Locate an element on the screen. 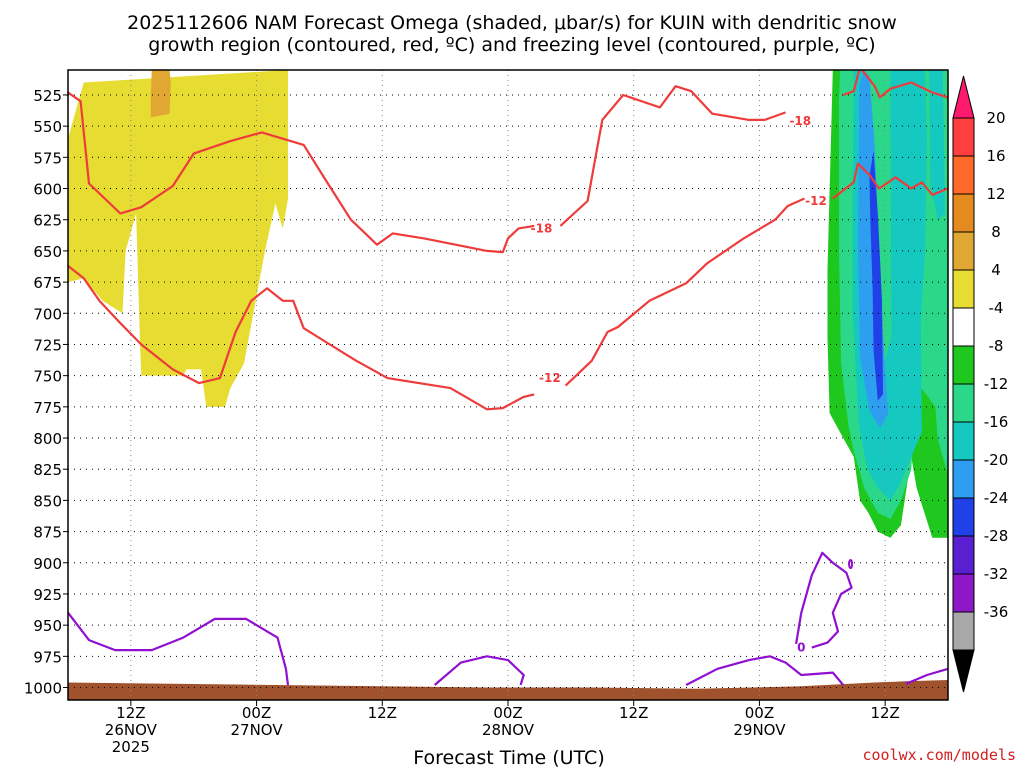 The height and width of the screenshot is (768, 1024). y-tick-label: 925 is located at coordinates (47, 595).